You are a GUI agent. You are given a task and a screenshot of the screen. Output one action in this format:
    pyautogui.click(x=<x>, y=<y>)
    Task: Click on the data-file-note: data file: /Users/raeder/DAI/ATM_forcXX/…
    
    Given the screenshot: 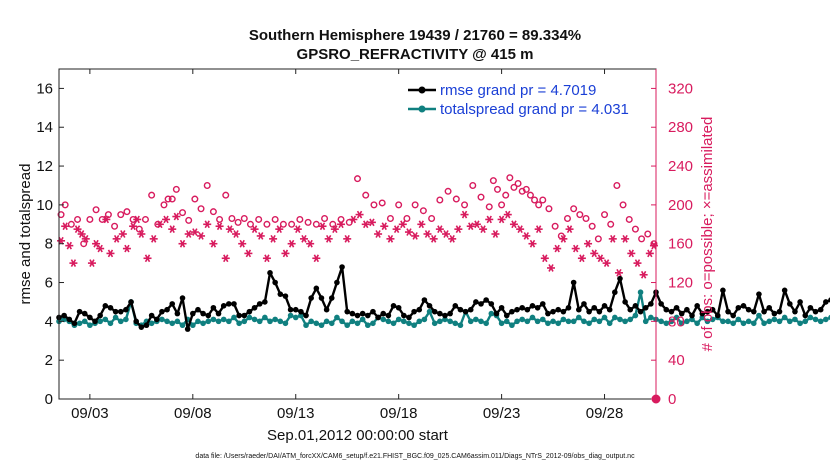 What is the action you would take?
    pyautogui.click(x=415, y=456)
    